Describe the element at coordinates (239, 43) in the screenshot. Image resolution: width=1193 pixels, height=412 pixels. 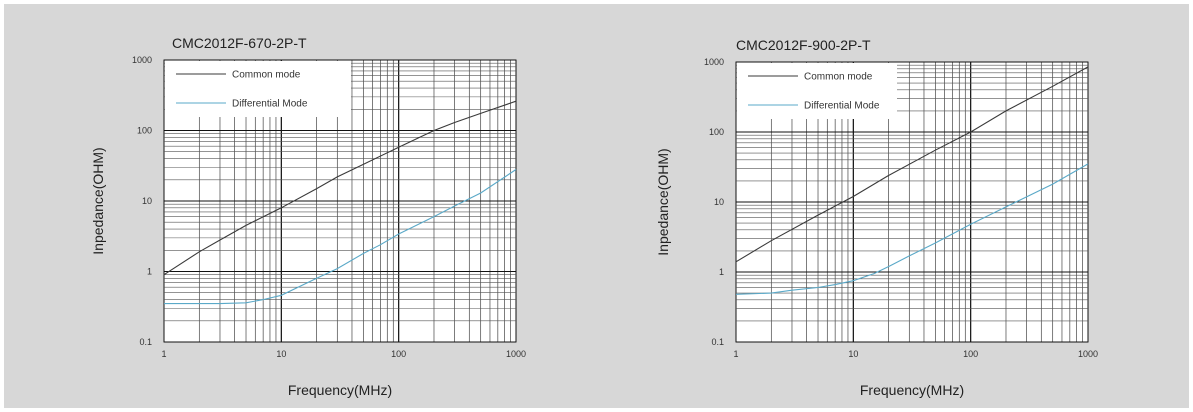
I see `chart-title: CMC2012F-670-2P-T` at that location.